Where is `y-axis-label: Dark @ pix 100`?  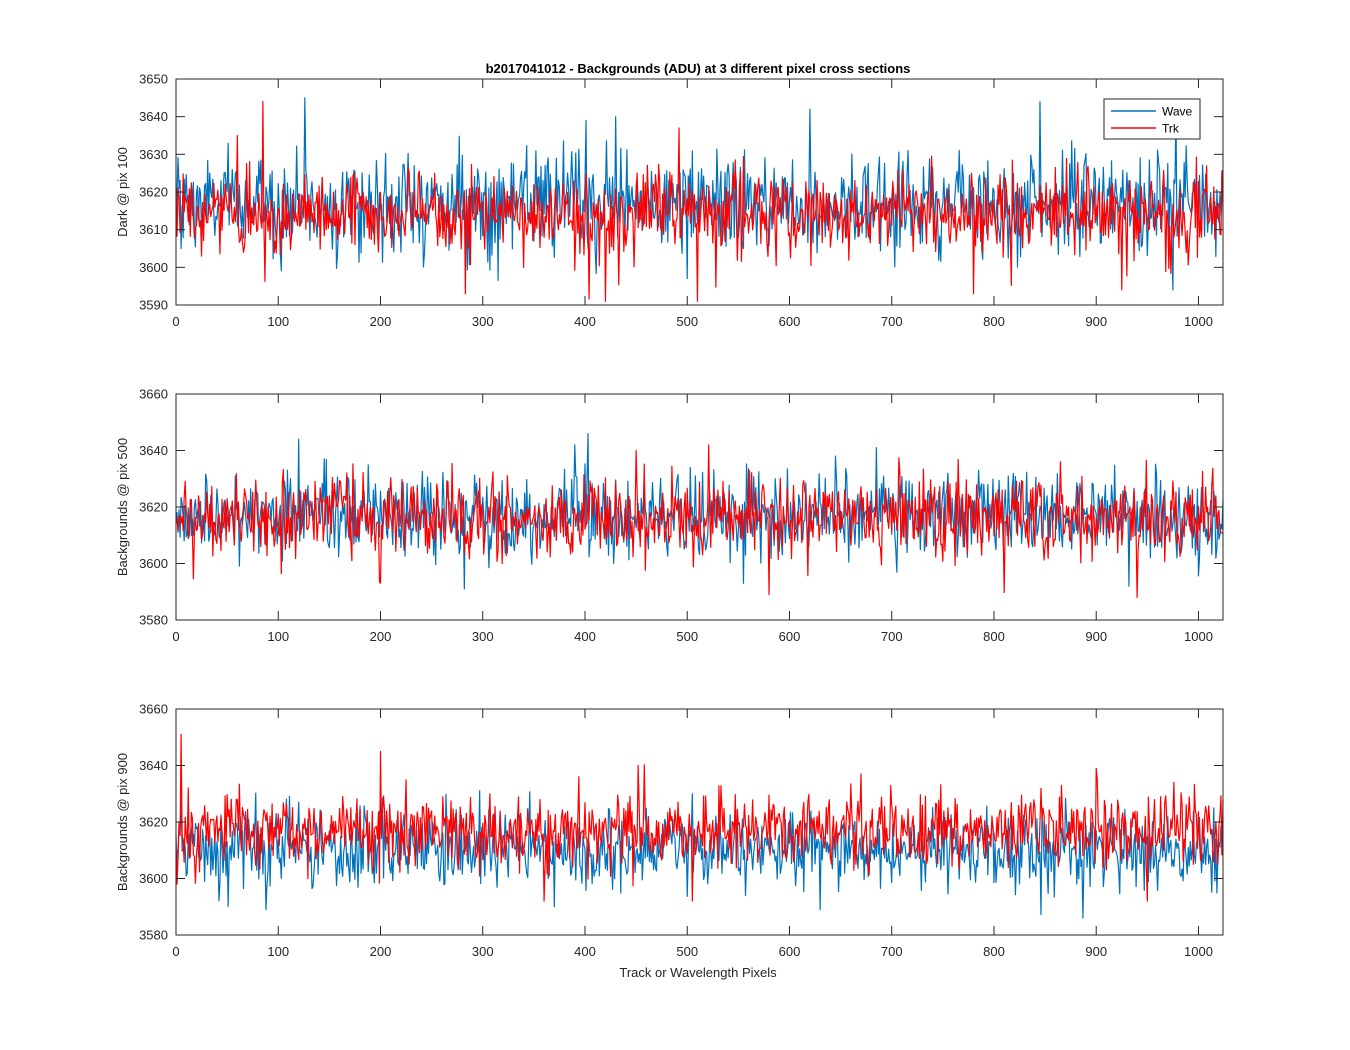 y-axis-label: Dark @ pix 100 is located at coordinates (122, 192).